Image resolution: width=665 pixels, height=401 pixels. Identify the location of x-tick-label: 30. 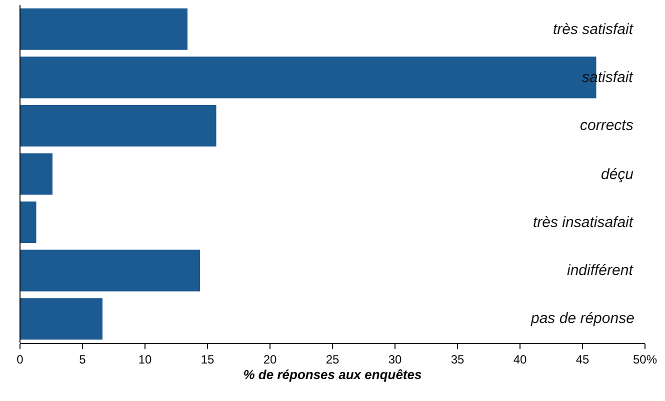
(395, 359).